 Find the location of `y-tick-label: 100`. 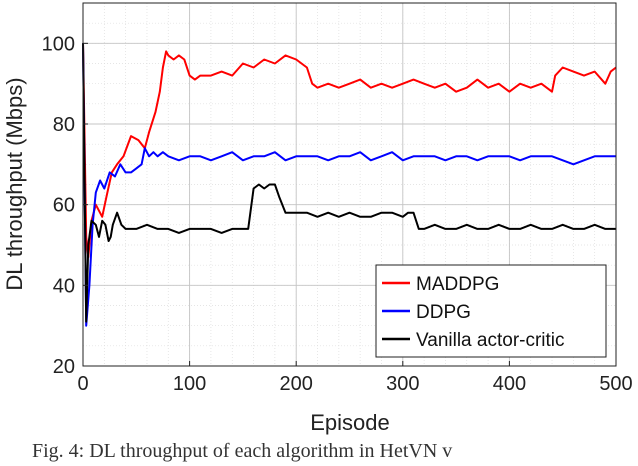

y-tick-label: 100 is located at coordinates (58, 44).